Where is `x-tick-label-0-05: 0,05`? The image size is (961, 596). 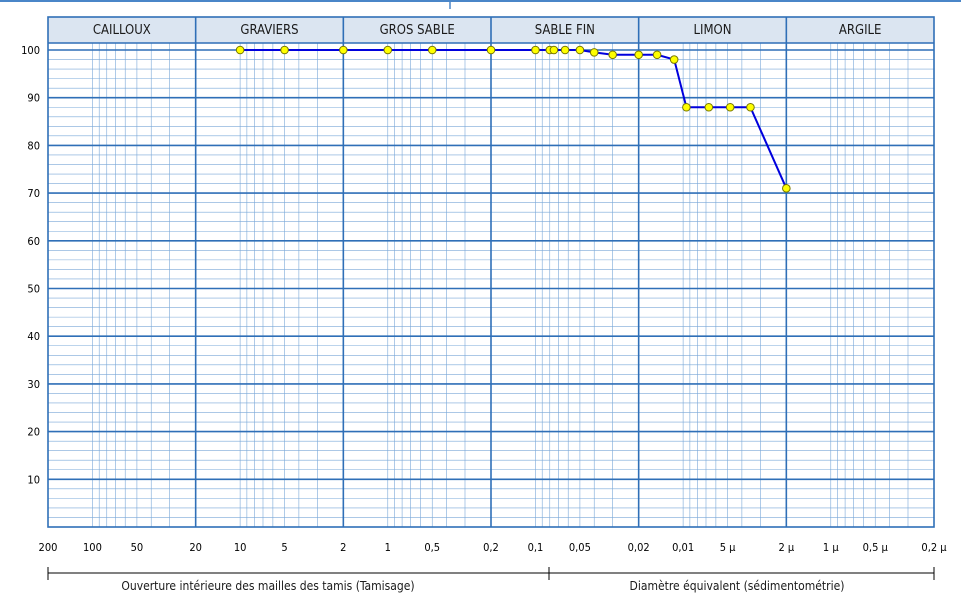
x-tick-label-0-05: 0,05 is located at coordinates (580, 547).